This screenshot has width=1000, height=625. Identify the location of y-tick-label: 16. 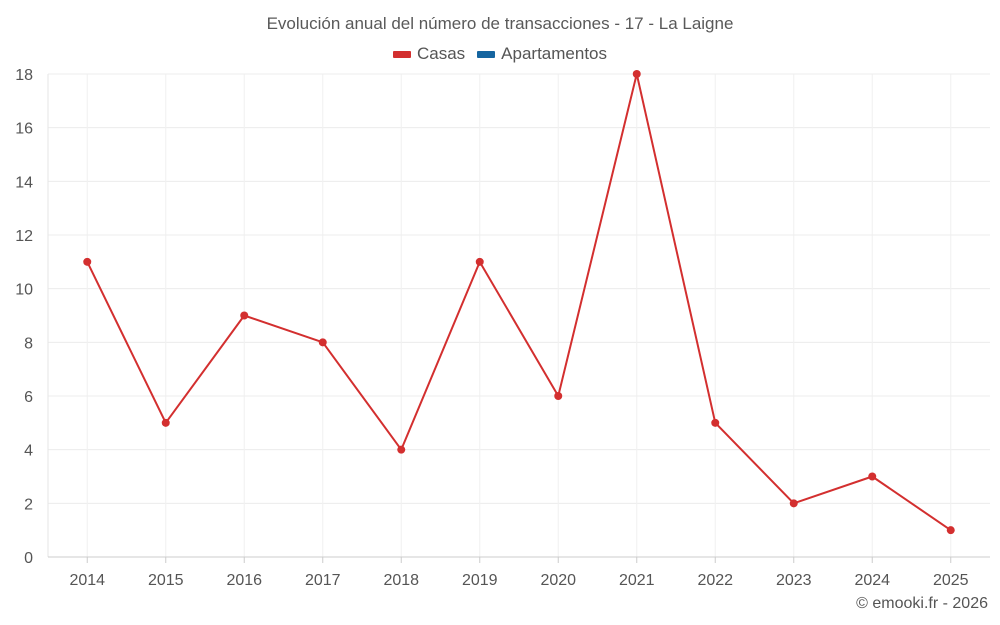
(24, 129).